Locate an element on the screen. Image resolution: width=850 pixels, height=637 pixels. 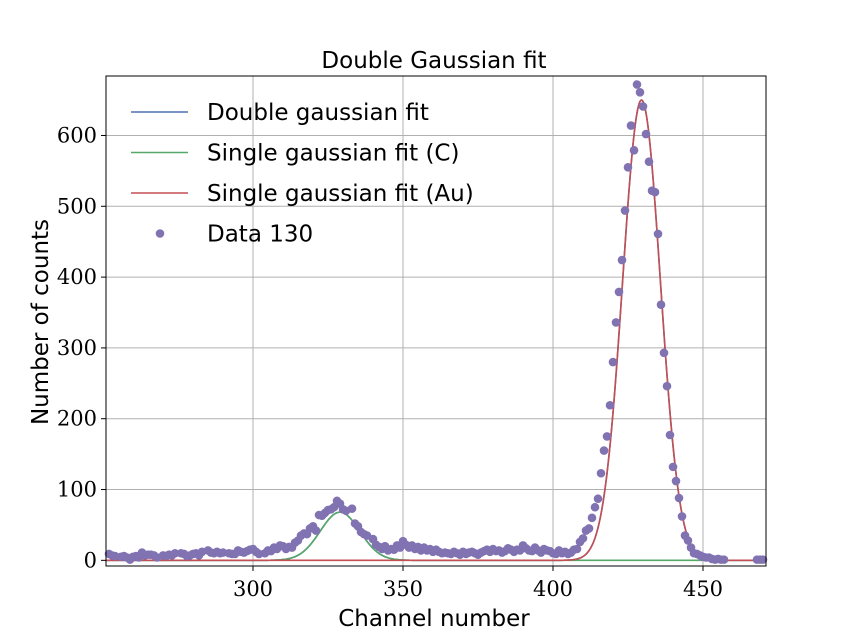
y-tick-label: 300 is located at coordinates (77, 348).